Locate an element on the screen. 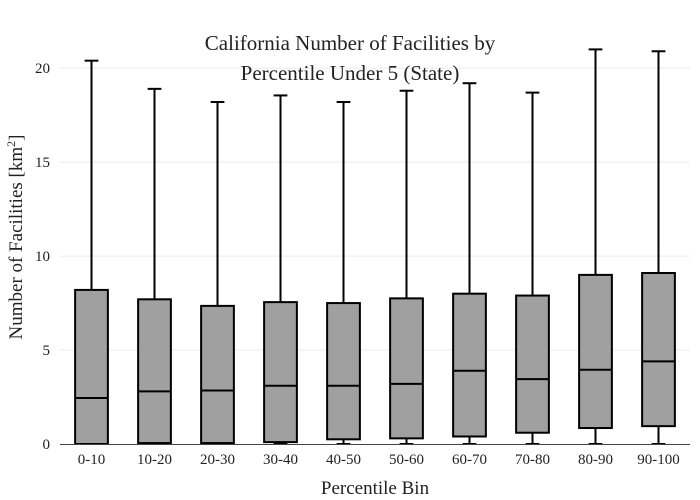 This screenshot has width=700, height=500. x-tick-label-10-20: 10-20 is located at coordinates (154, 460).